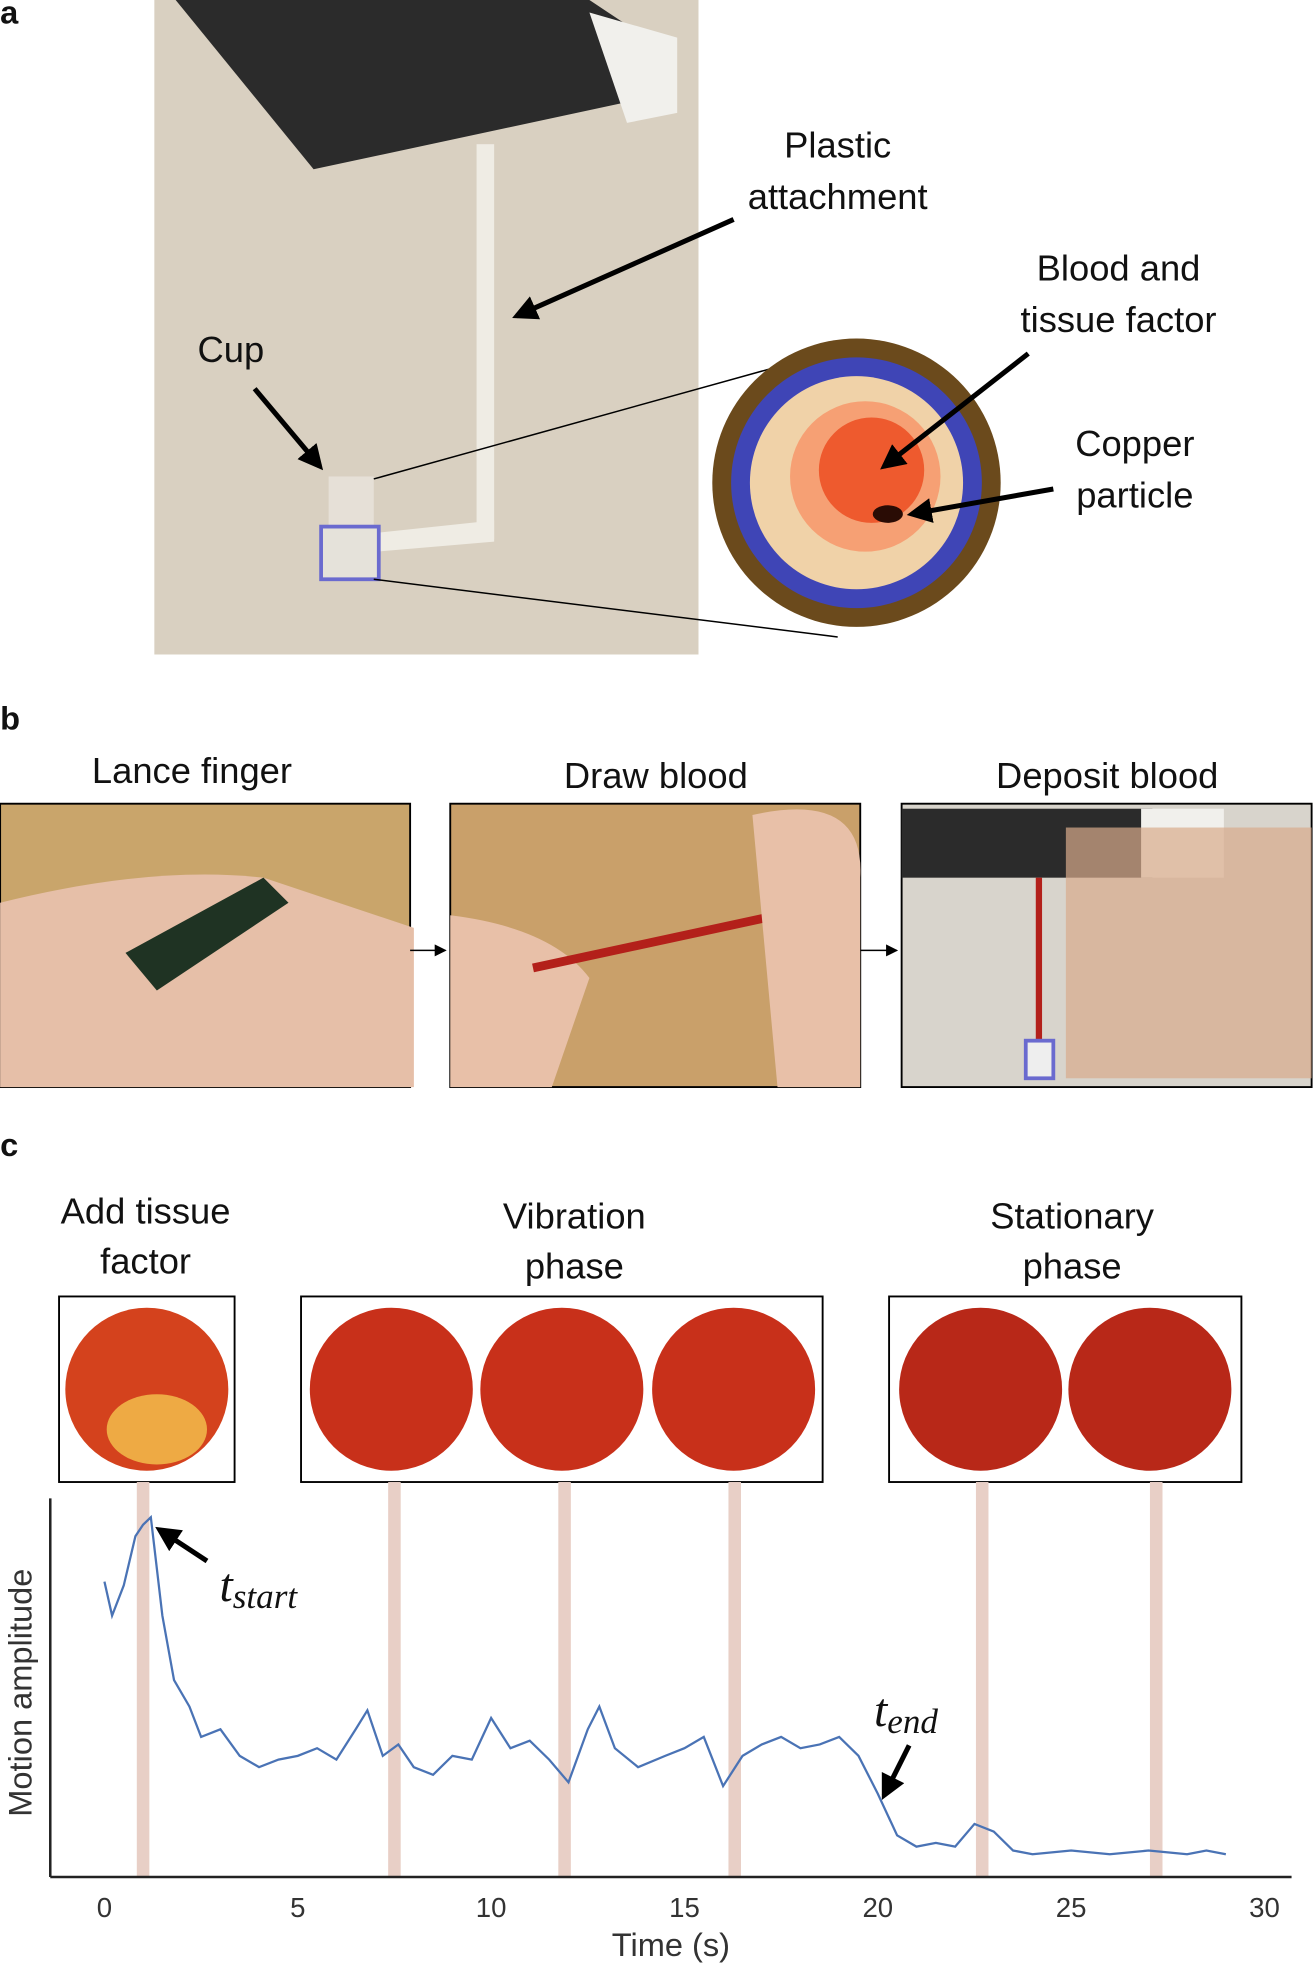 The height and width of the screenshot is (1966, 1313). Describe the element at coordinates (10, 718) in the screenshot. I see `panel-letter: b` at that location.